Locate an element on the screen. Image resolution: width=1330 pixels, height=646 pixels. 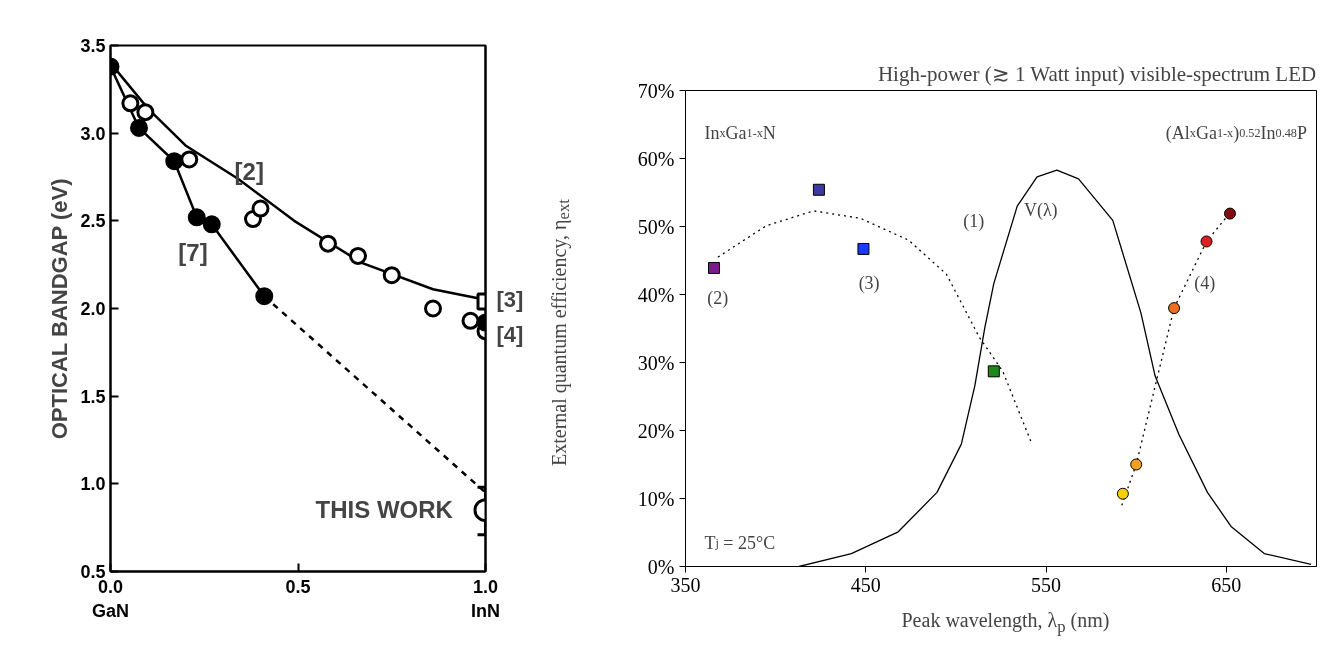
annotation: Tj = 25°C is located at coordinates (740, 542).